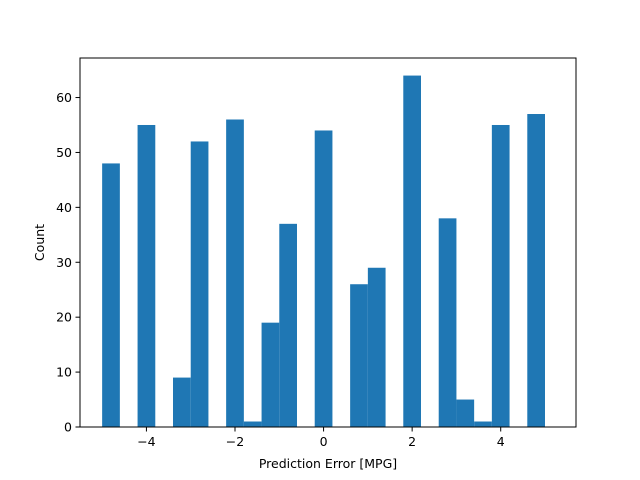 The image size is (640, 480). Describe the element at coordinates (64, 207) in the screenshot. I see `y-tick-label: 40` at that location.